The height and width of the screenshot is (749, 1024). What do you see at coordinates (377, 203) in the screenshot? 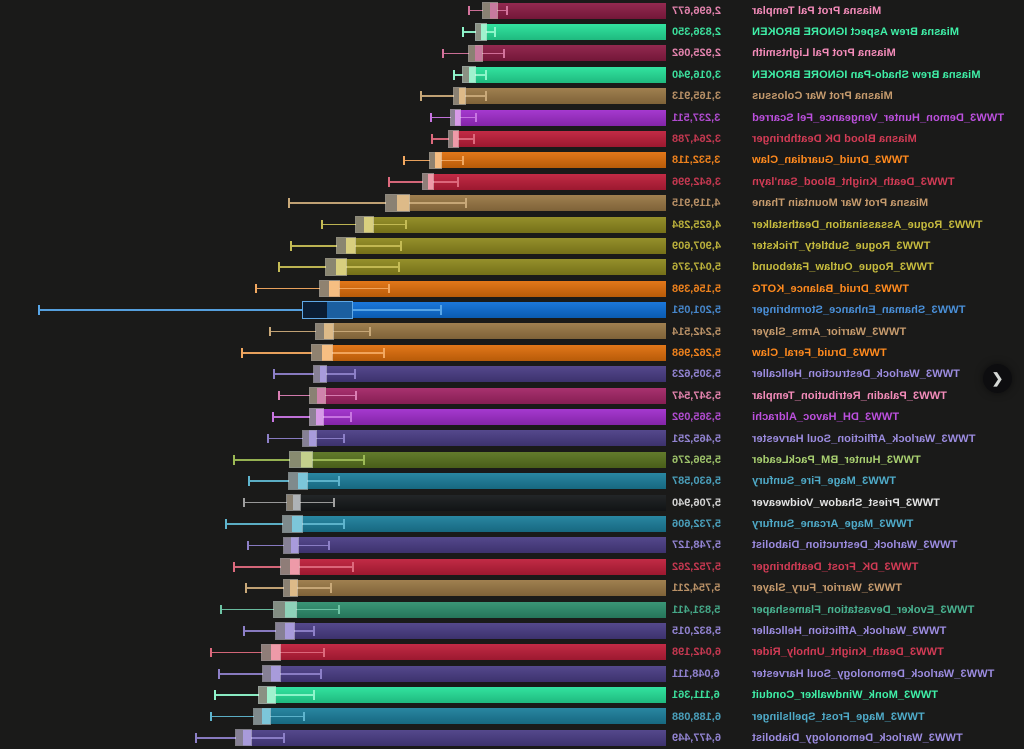
I see `error-whisker` at bounding box center [377, 203].